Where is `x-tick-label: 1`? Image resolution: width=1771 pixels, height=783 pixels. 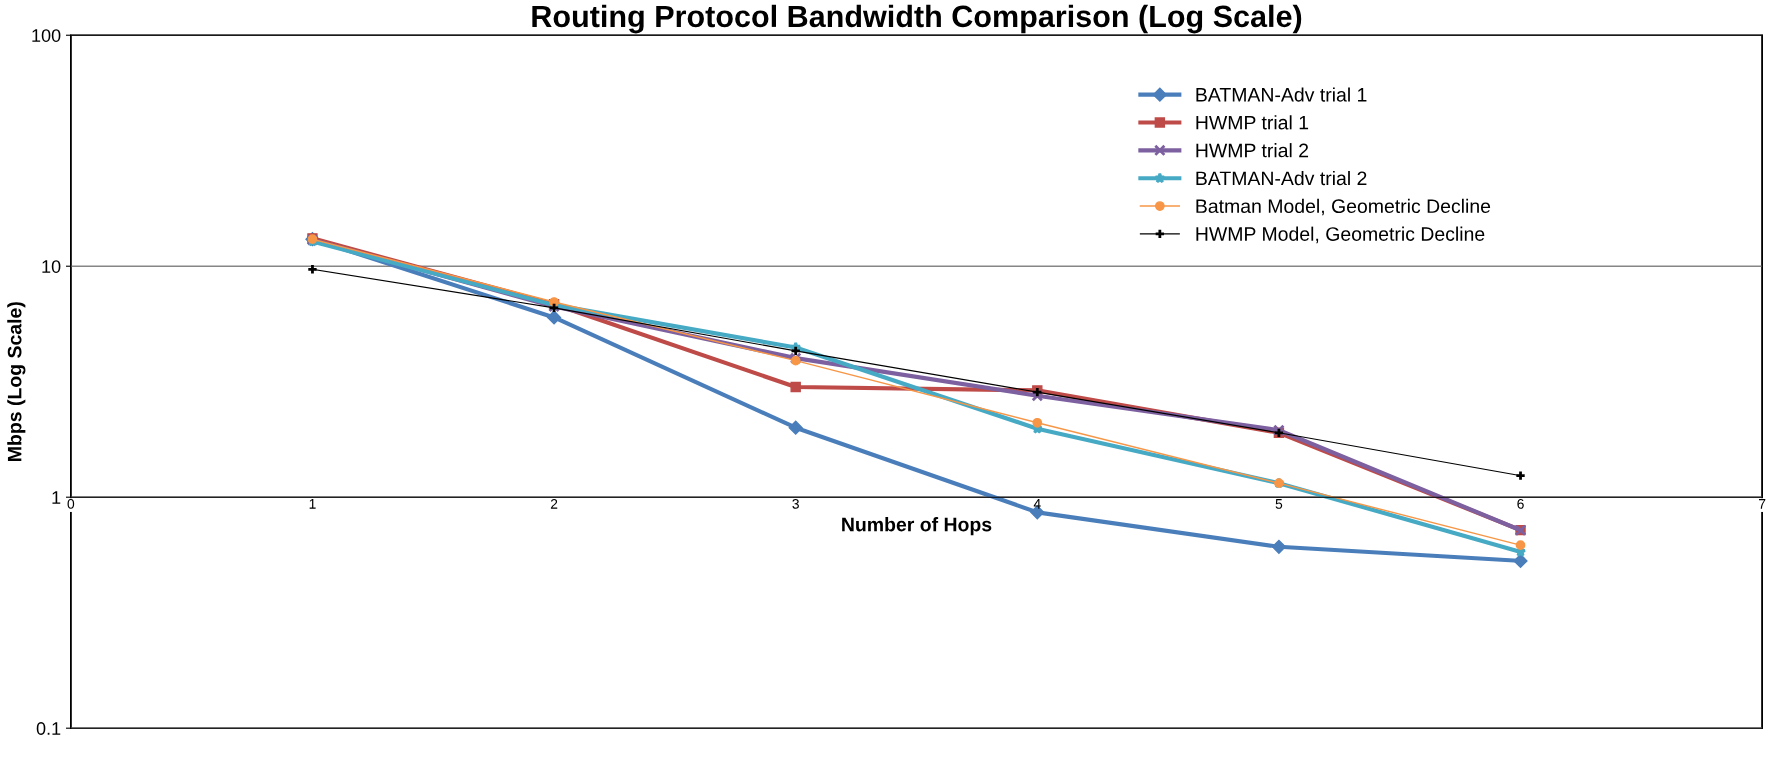
x-tick-label: 1 is located at coordinates (312, 504).